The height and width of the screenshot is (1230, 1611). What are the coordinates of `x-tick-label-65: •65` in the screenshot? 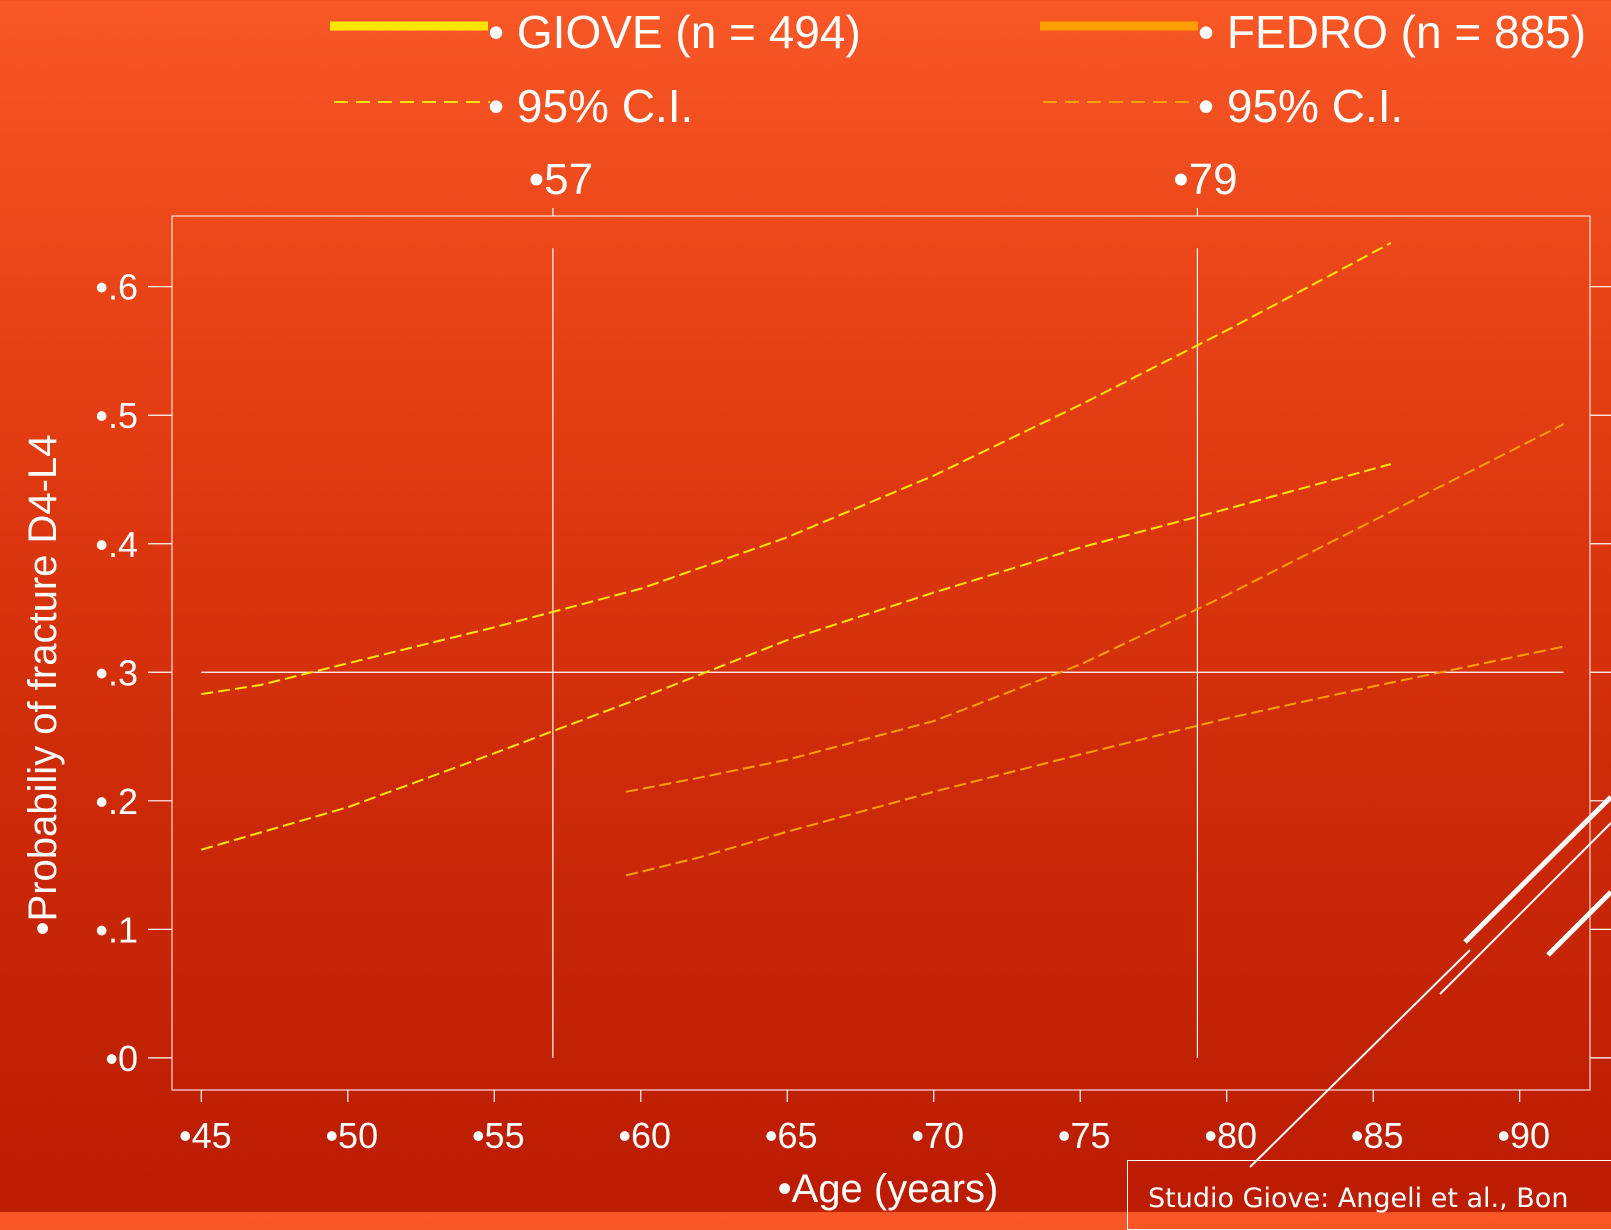 It's located at (791, 1135).